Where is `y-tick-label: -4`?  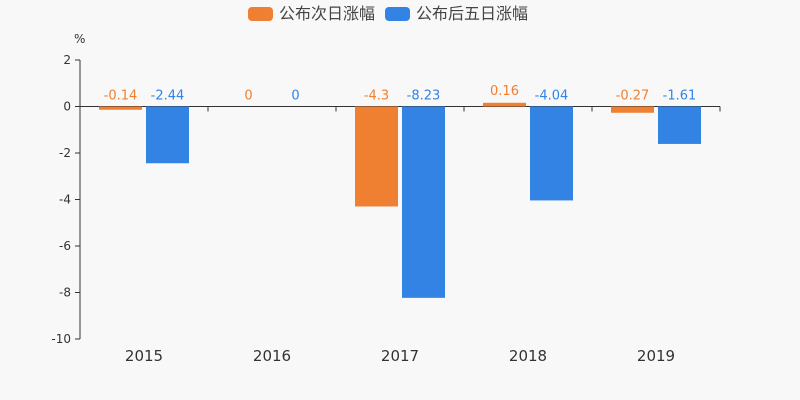
y-tick-label: -4 is located at coordinates (65, 200).